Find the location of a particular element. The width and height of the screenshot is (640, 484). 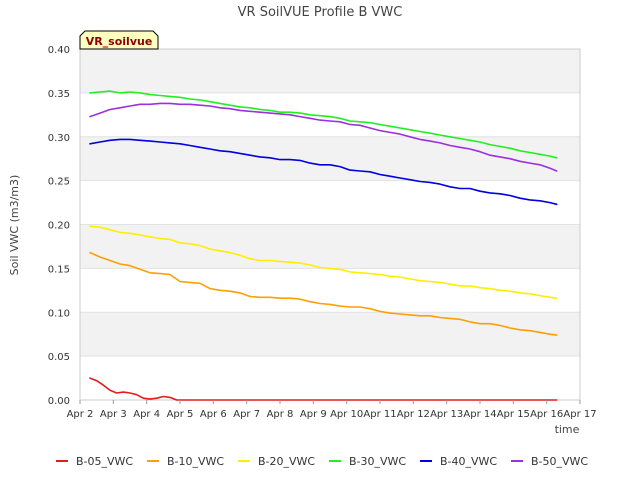

series-line-b-20-vwc is located at coordinates (323, 262).